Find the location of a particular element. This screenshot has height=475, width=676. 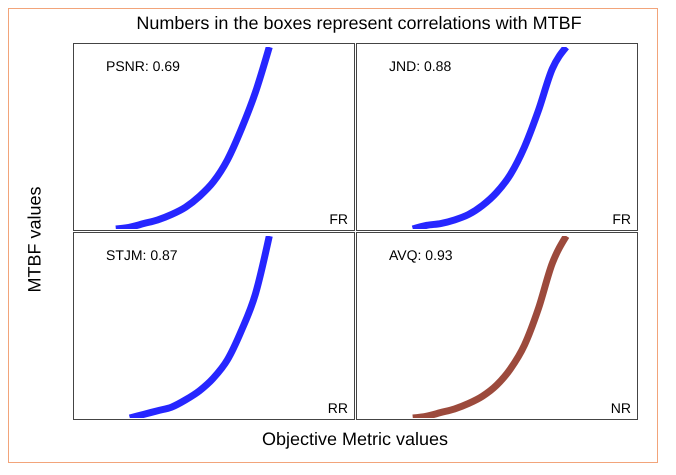

annotation: AVQ: 0.93 is located at coordinates (421, 255).